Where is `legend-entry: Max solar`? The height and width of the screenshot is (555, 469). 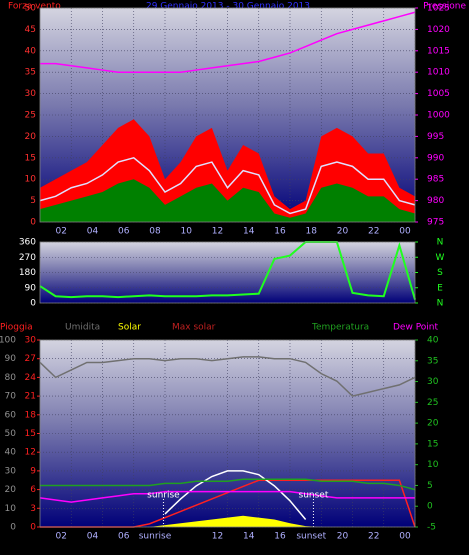
legend-entry: Max solar is located at coordinates (194, 328).